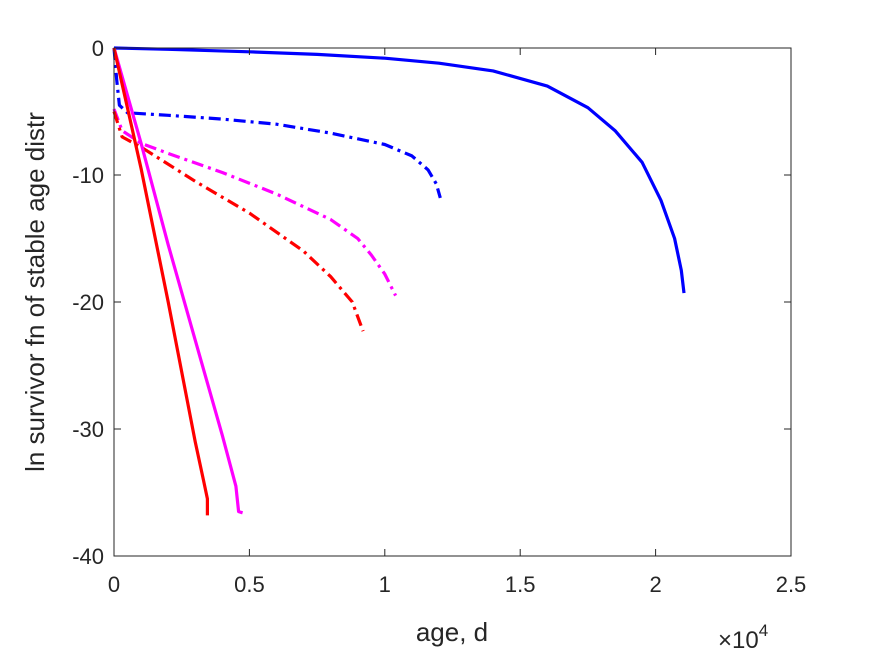 Image resolution: width=875 pixels, height=656 pixels. What do you see at coordinates (114, 584) in the screenshot?
I see `x-tick-label: 0` at bounding box center [114, 584].